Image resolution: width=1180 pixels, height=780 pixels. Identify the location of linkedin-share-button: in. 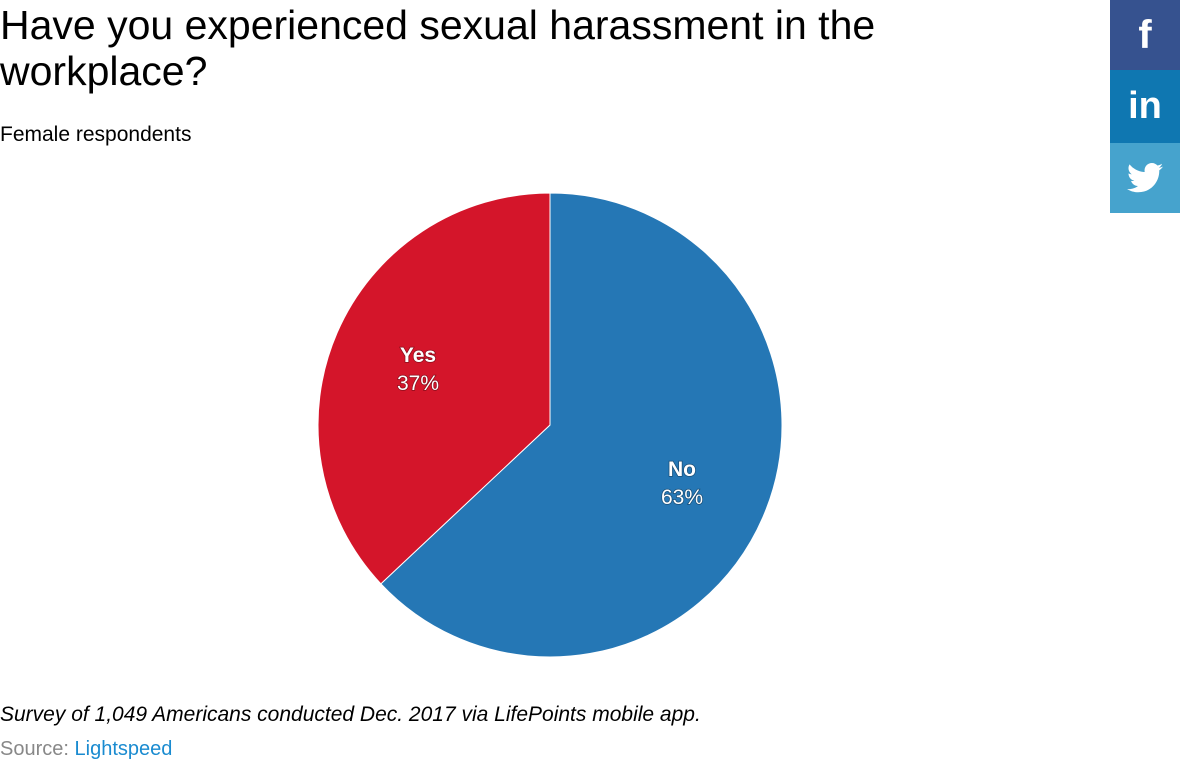
(1145, 106).